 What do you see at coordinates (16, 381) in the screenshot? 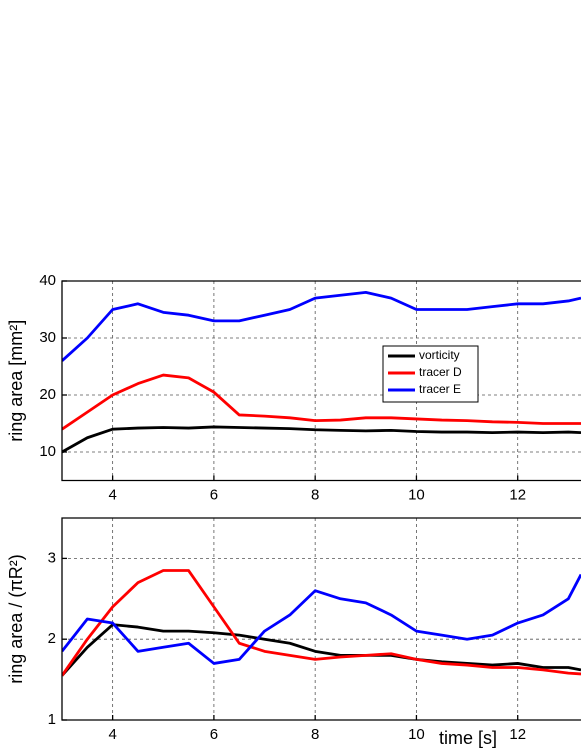
I see `y-axis-label: ring area [mm²]` at bounding box center [16, 381].